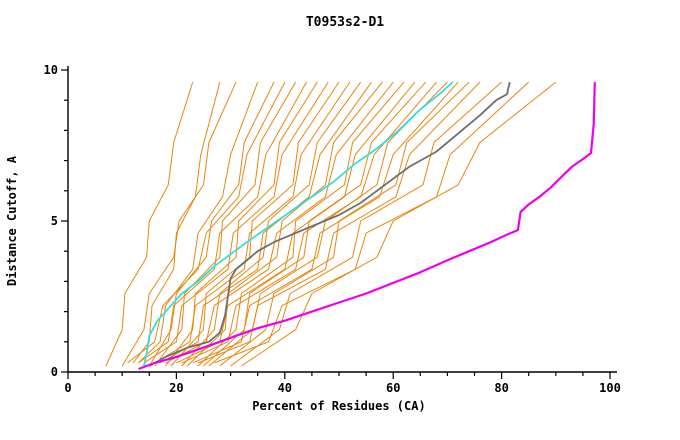  Describe the element at coordinates (285, 388) in the screenshot. I see `x-tick-label: 40` at that location.